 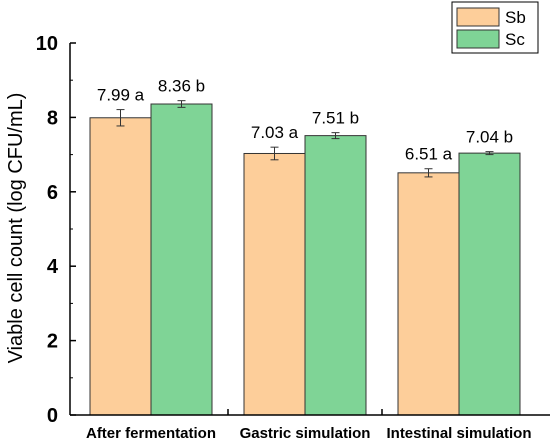 What do you see at coordinates (53, 267) in the screenshot?
I see `y-tick-label-4: 4` at bounding box center [53, 267].